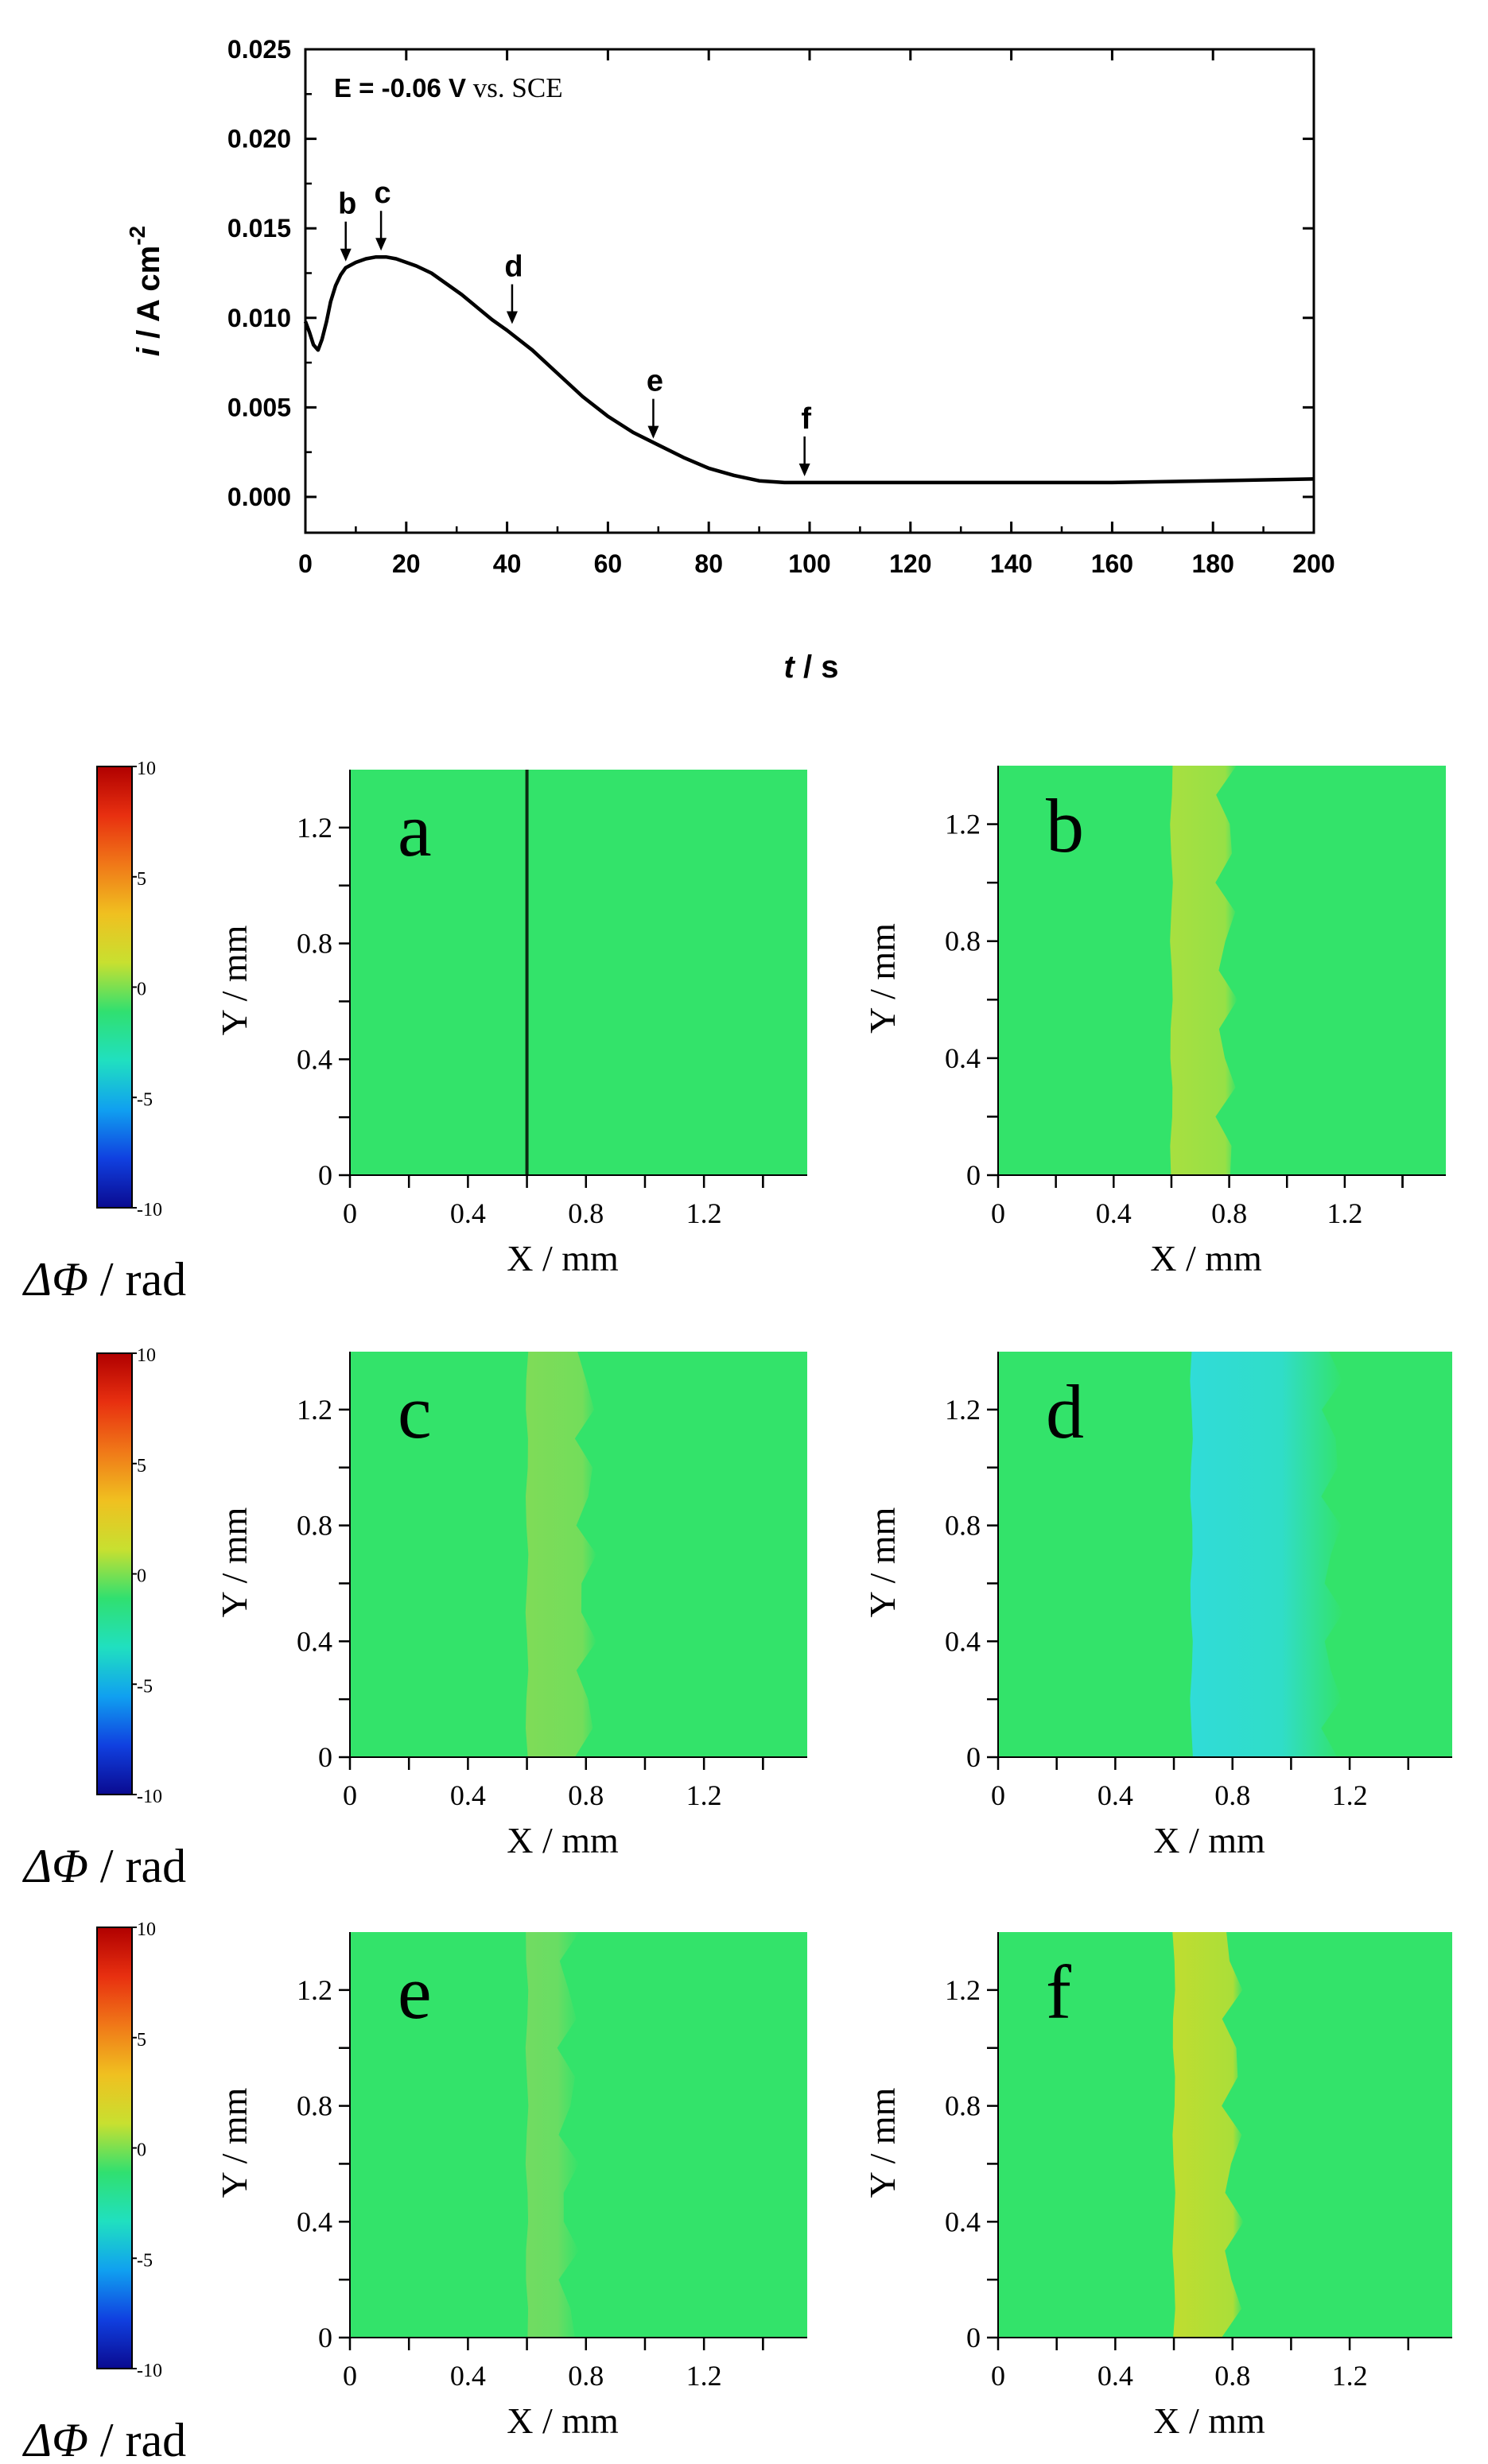 The image size is (1488, 2464). Describe the element at coordinates (259, 139) in the screenshot. I see `y-tick-label: 0.020` at that location.